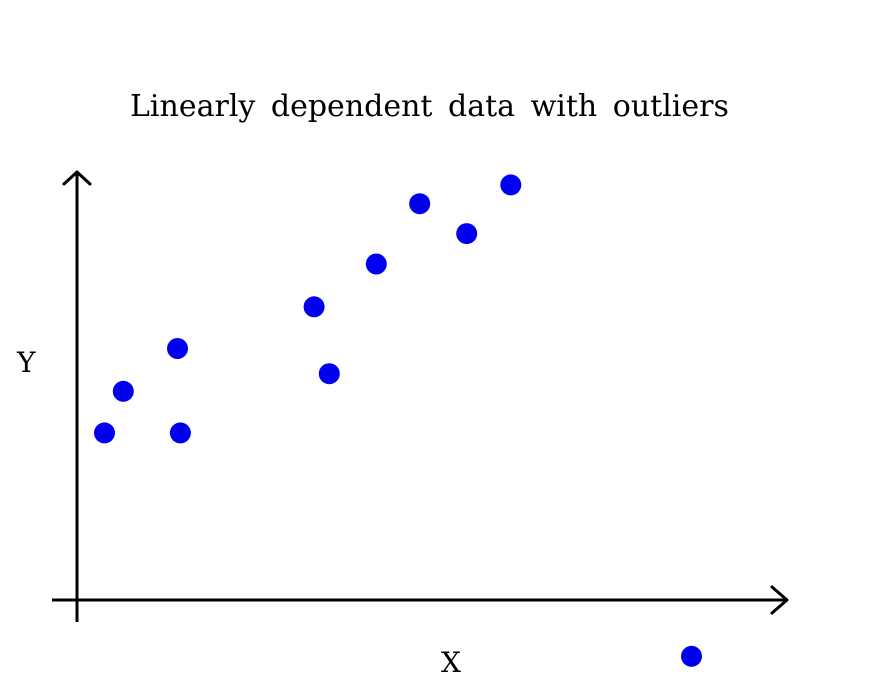 The height and width of the screenshot is (699, 870). What do you see at coordinates (779, 600) in the screenshot?
I see `x-axis-arrow` at bounding box center [779, 600].